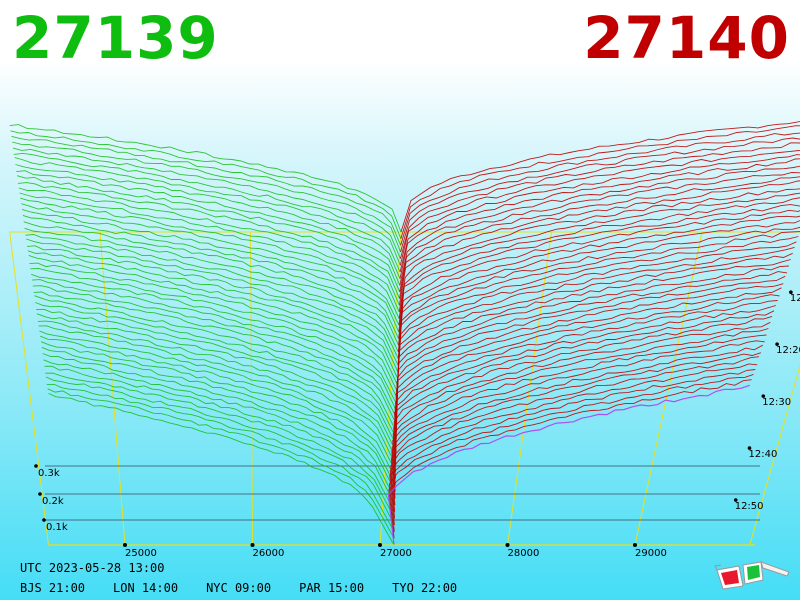  What do you see at coordinates (795, 298) in the screenshot?
I see `time-tick-label: 12:10` at bounding box center [795, 298].